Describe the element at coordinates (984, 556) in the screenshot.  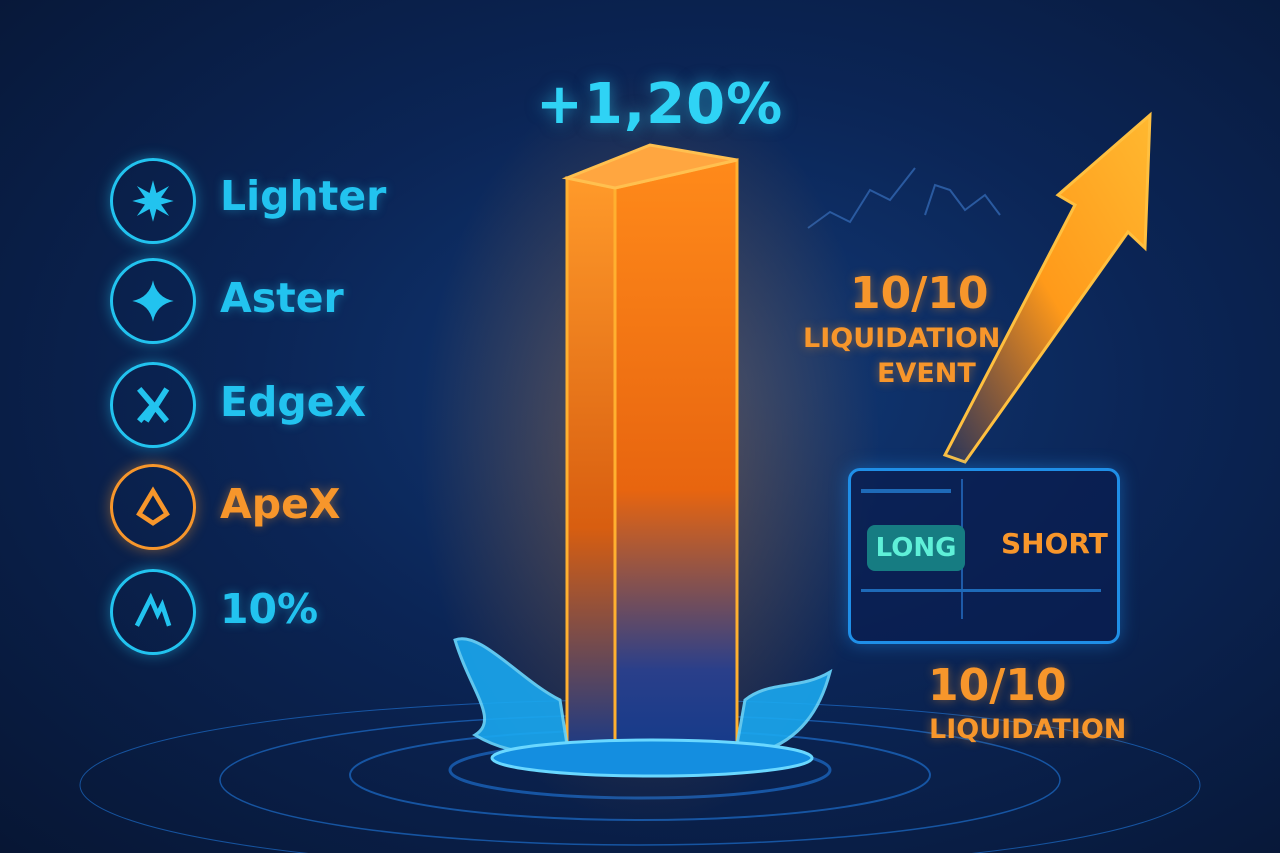
I see `trade-panel: LONG SHORT` at that location.